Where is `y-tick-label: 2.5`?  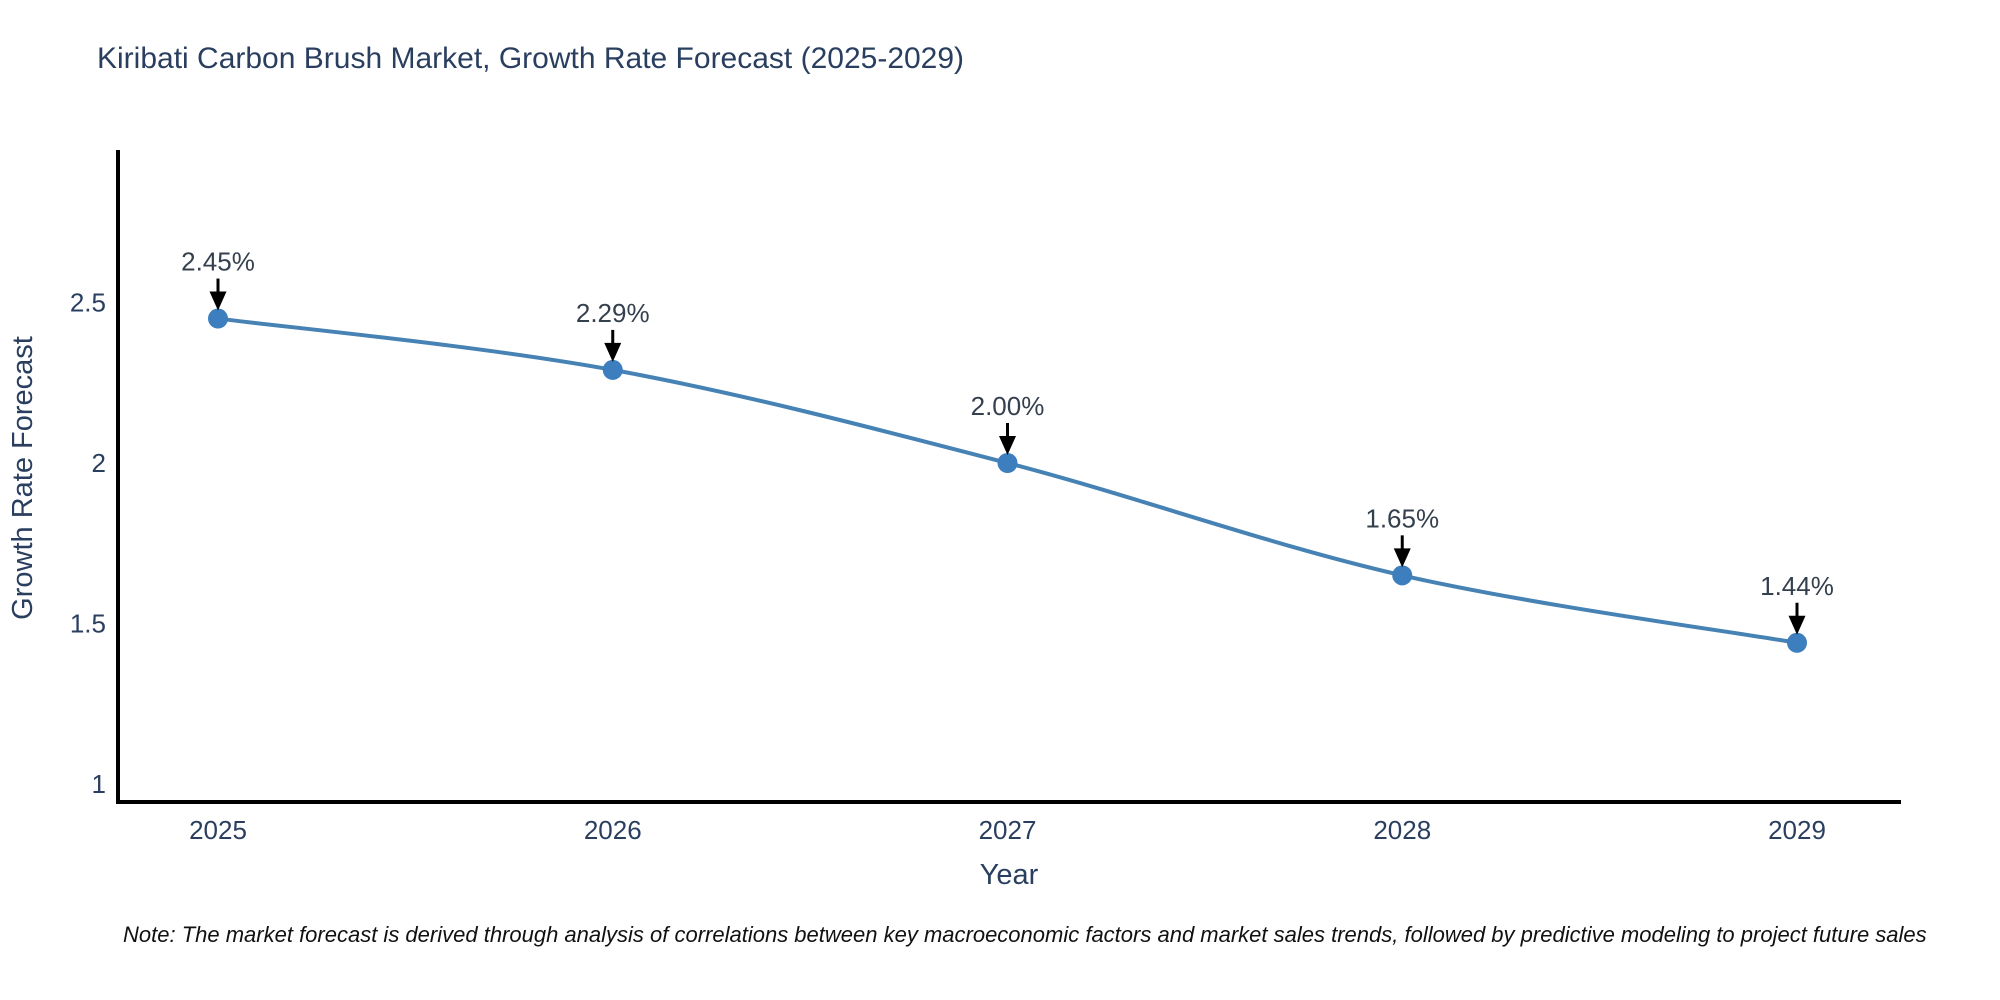
y-tick-label: 2.5 is located at coordinates (88, 303).